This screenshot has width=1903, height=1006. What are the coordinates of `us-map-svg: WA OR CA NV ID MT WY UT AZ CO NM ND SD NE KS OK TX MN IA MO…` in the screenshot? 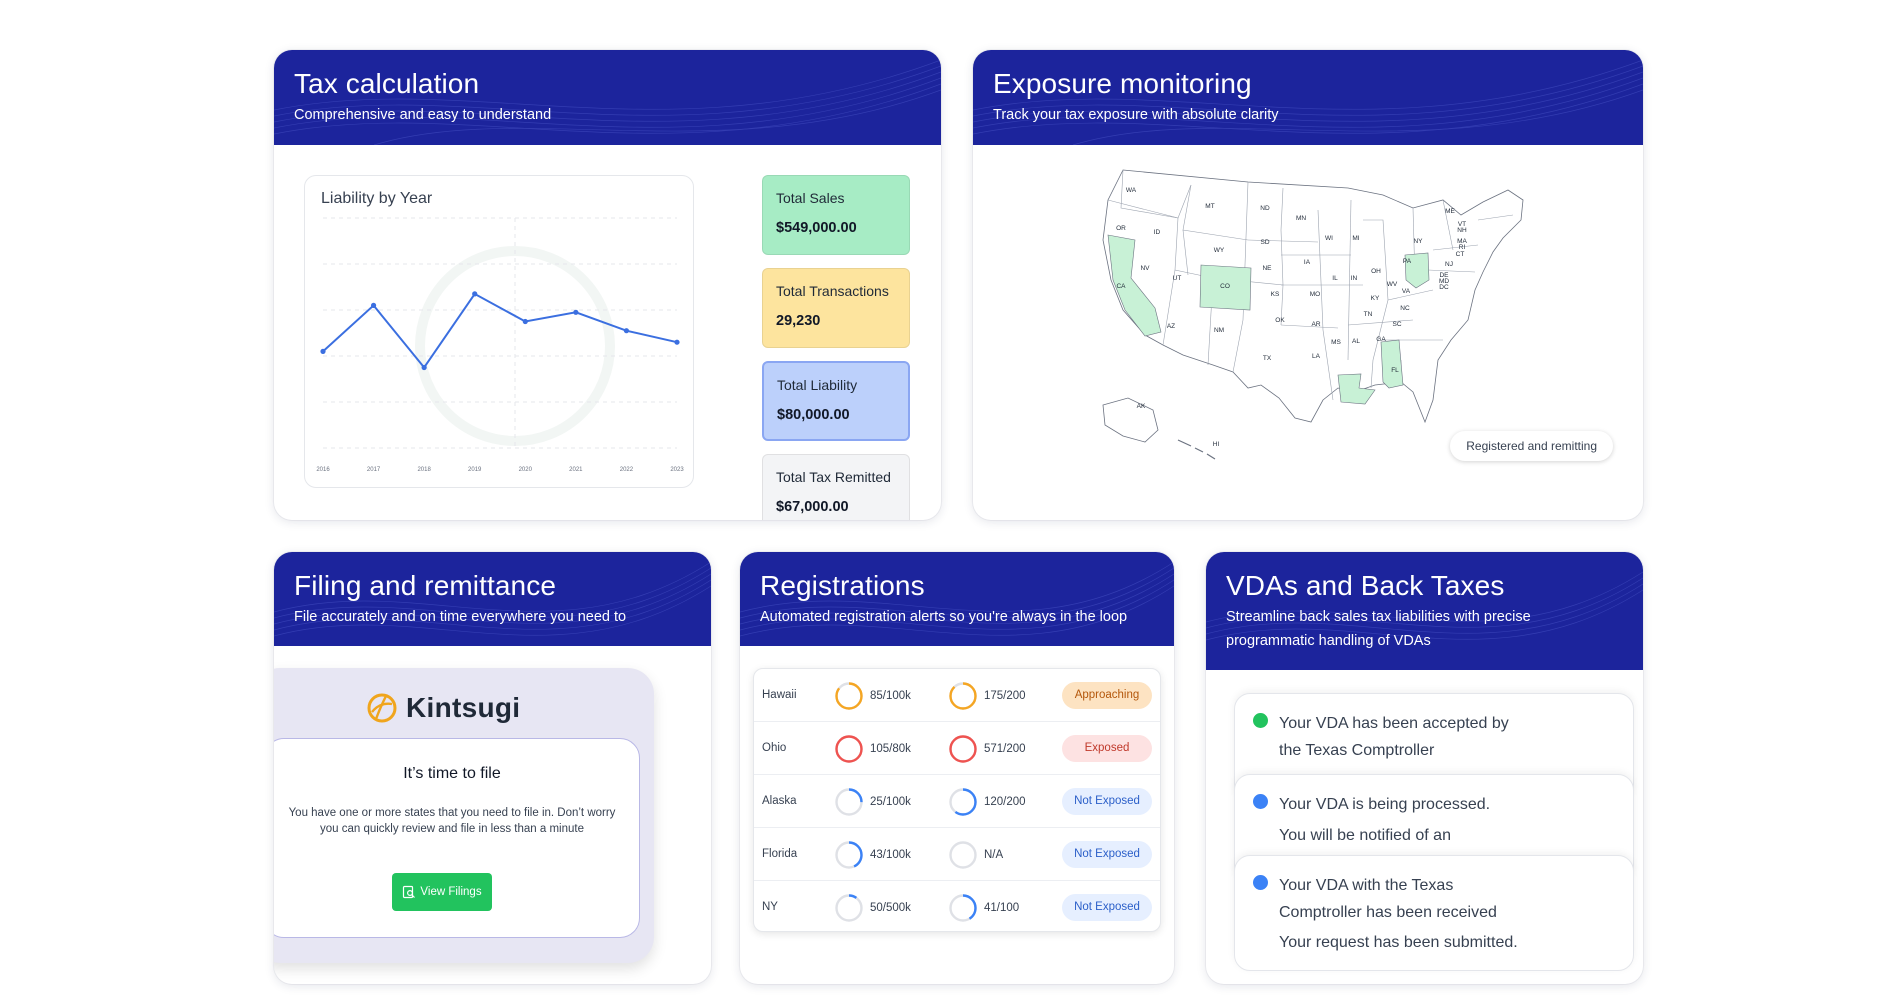 It's located at (1313, 314).